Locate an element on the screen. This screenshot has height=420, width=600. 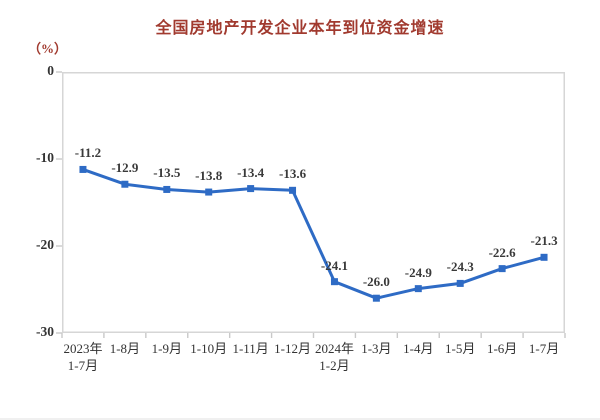
y-axis-tick-label: -30 is located at coordinates (45, 331).